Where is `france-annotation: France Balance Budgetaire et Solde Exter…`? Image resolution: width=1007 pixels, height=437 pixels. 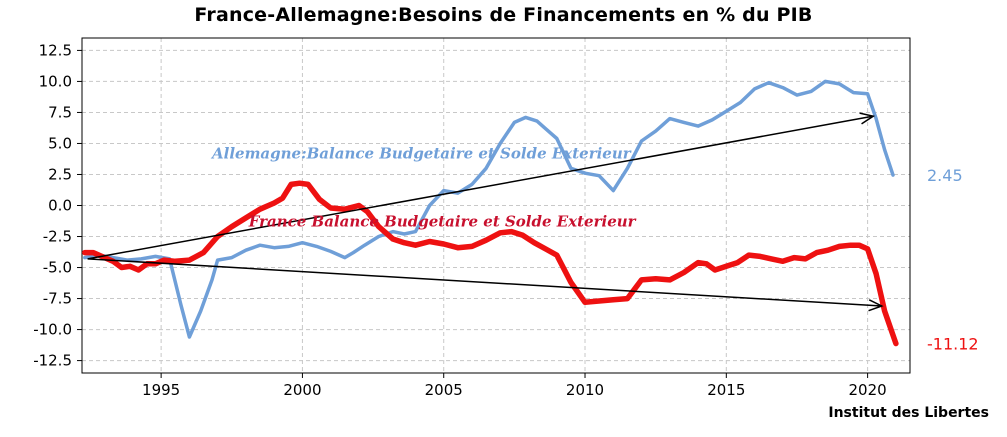 france-annotation: France Balance Budgetaire et Solde Exter… is located at coordinates (442, 222).